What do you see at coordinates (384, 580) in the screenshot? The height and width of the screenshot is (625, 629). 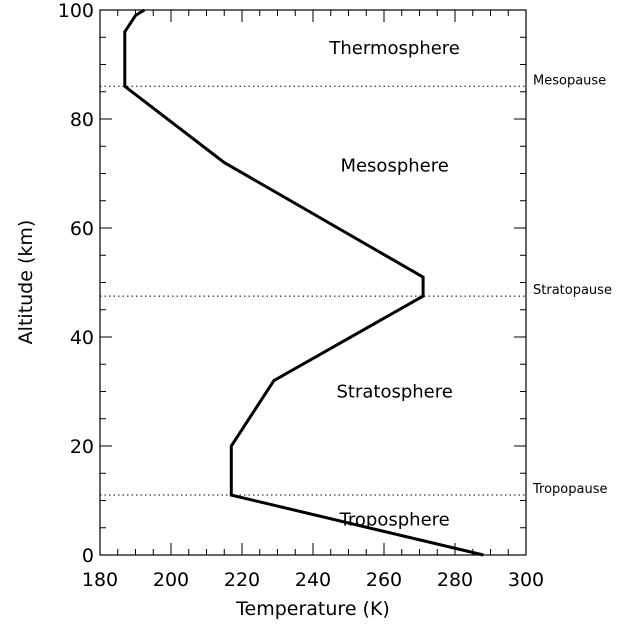 I see `x-tick-label: 260` at bounding box center [384, 580].